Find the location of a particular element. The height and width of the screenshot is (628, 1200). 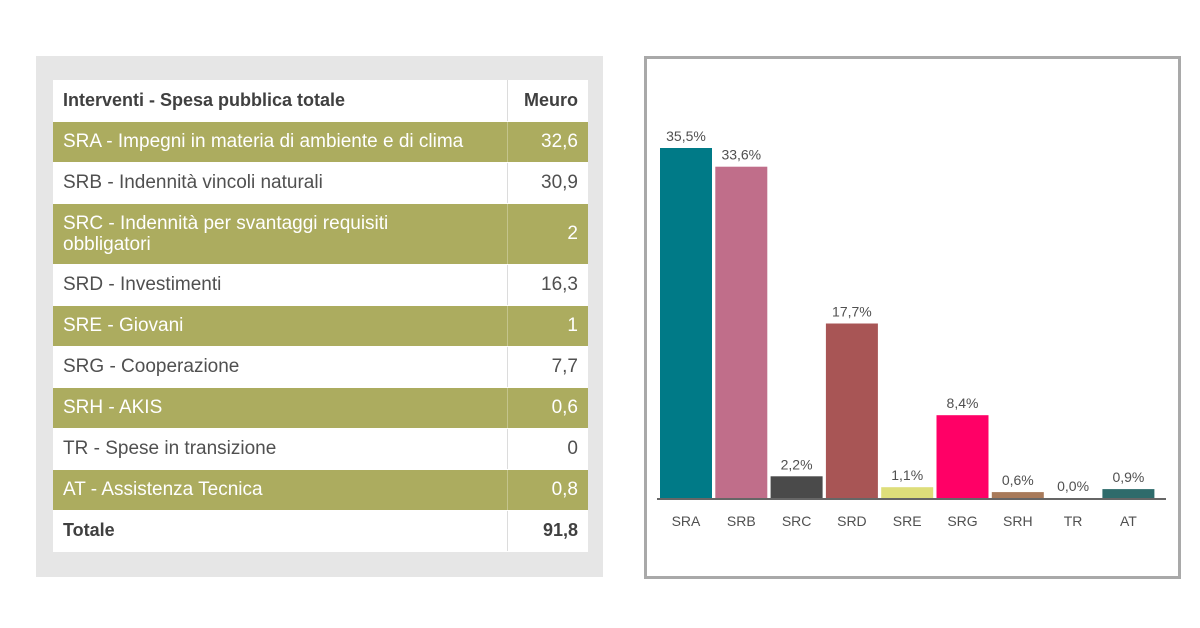

bar-srg is located at coordinates (962, 456).